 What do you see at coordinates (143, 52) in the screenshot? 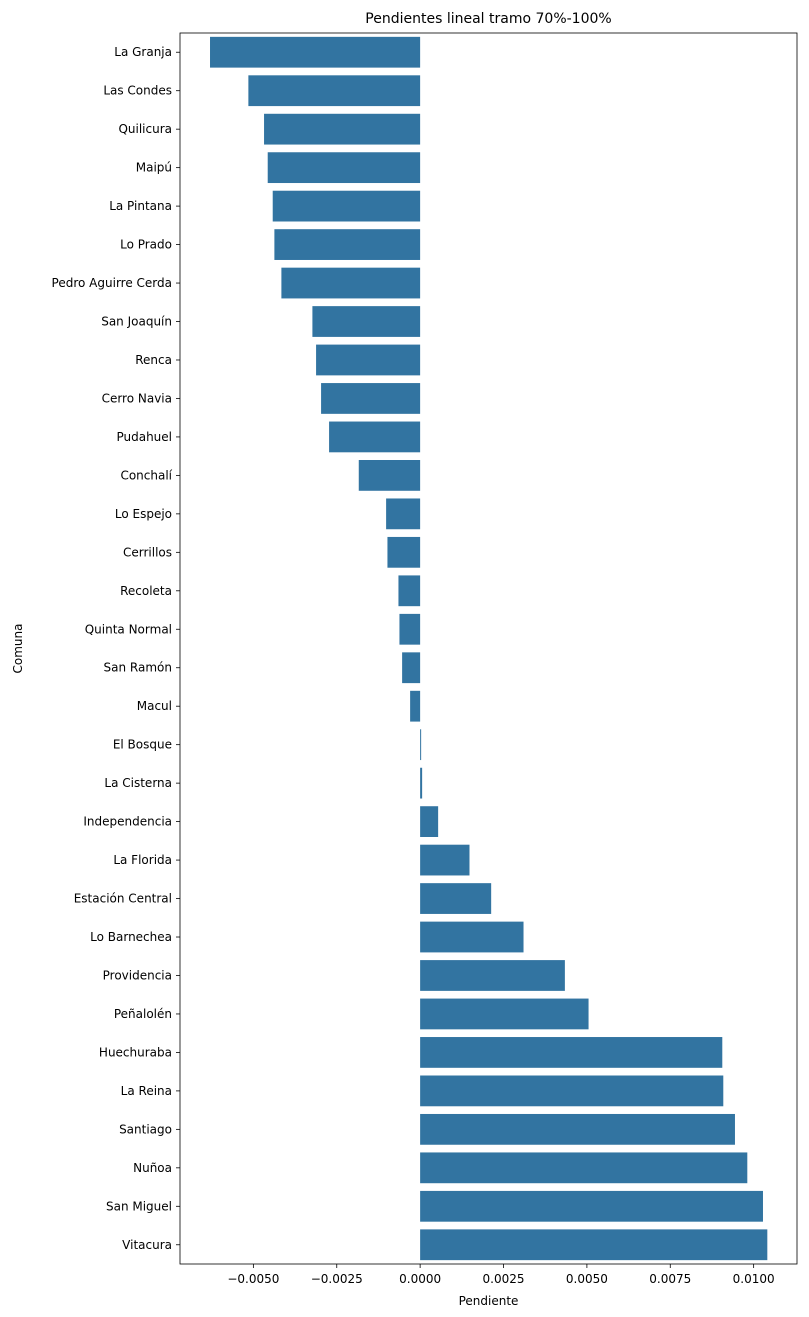
I see `y-tick-label: La Granja` at bounding box center [143, 52].